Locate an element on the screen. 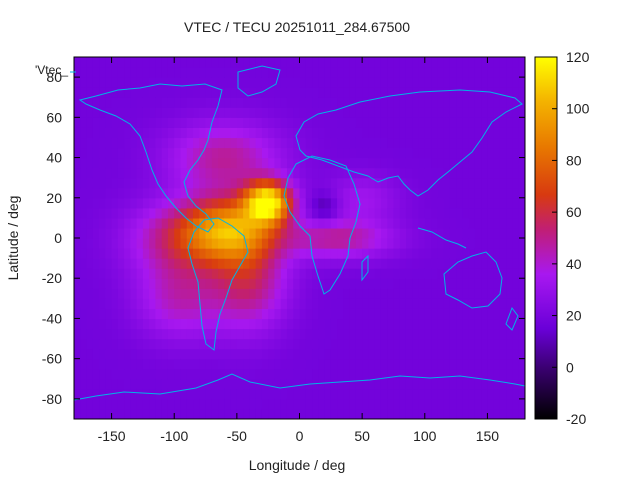 This screenshot has height=480, width=640. madagascar-coastline is located at coordinates (365, 268).